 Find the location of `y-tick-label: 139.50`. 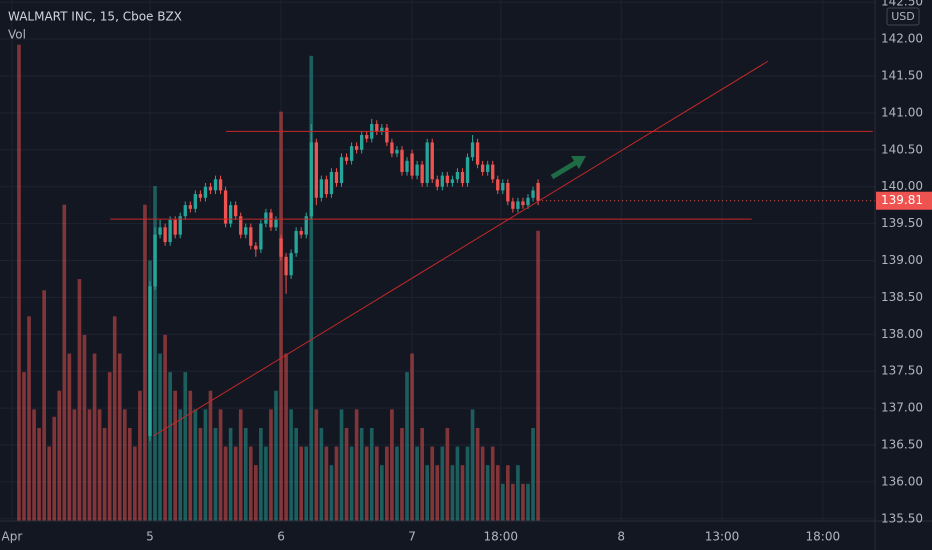

y-tick-label: 139.50 is located at coordinates (902, 223).